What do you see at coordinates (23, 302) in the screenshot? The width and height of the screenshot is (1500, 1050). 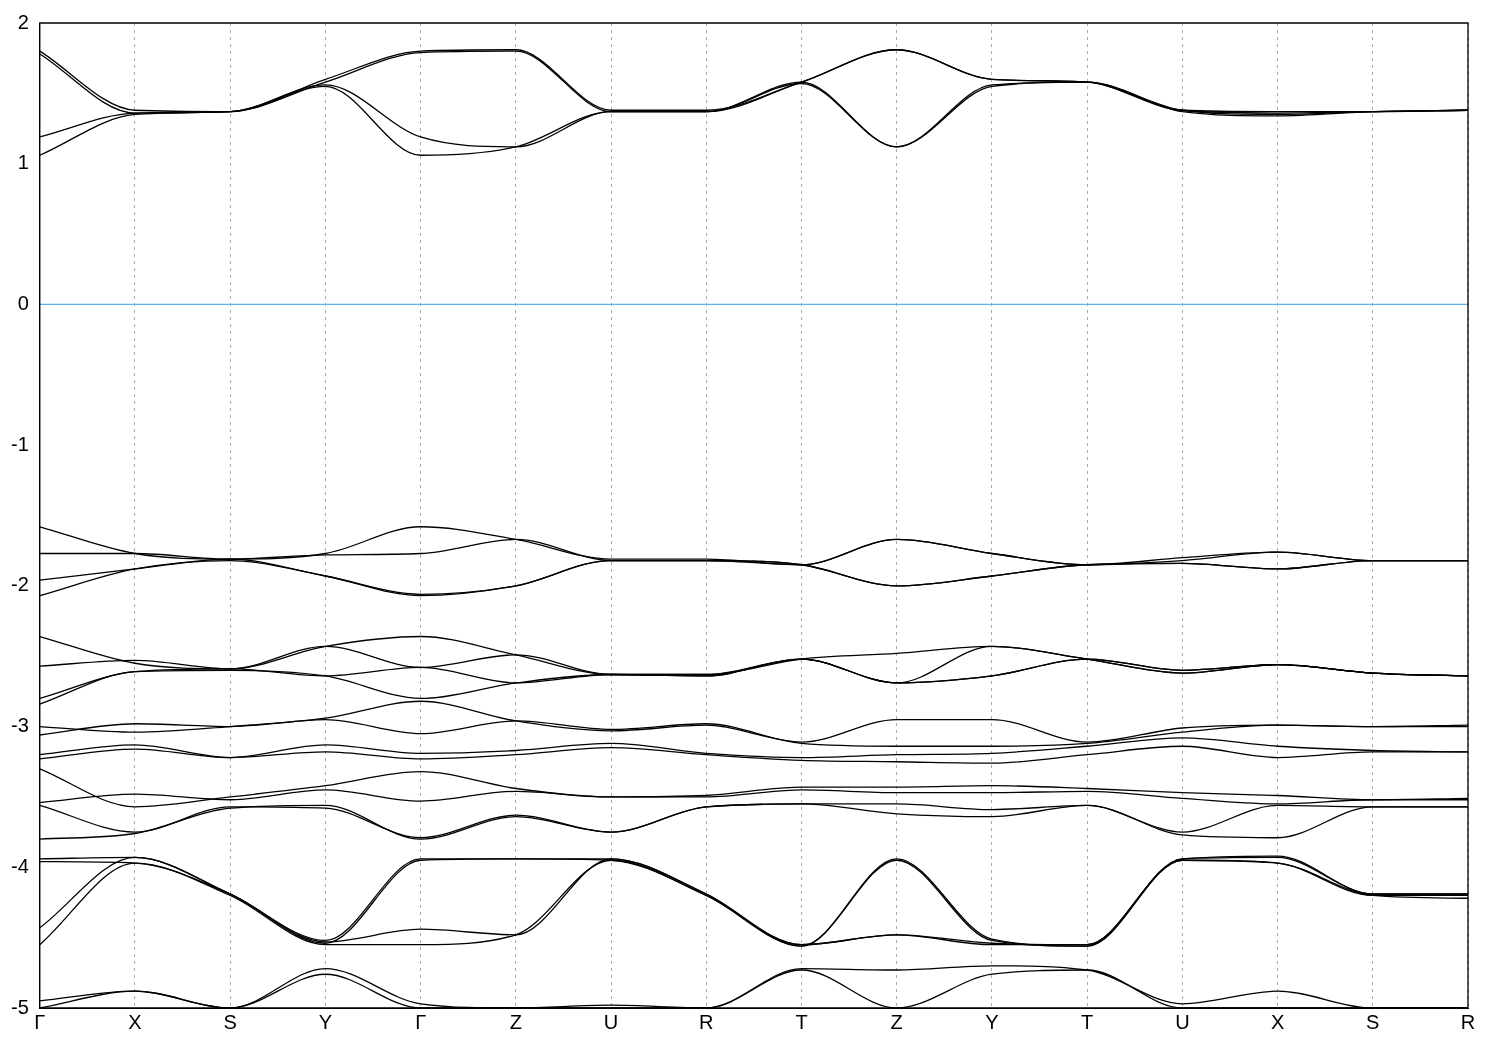 I see `y-tick-label: 0` at bounding box center [23, 302].